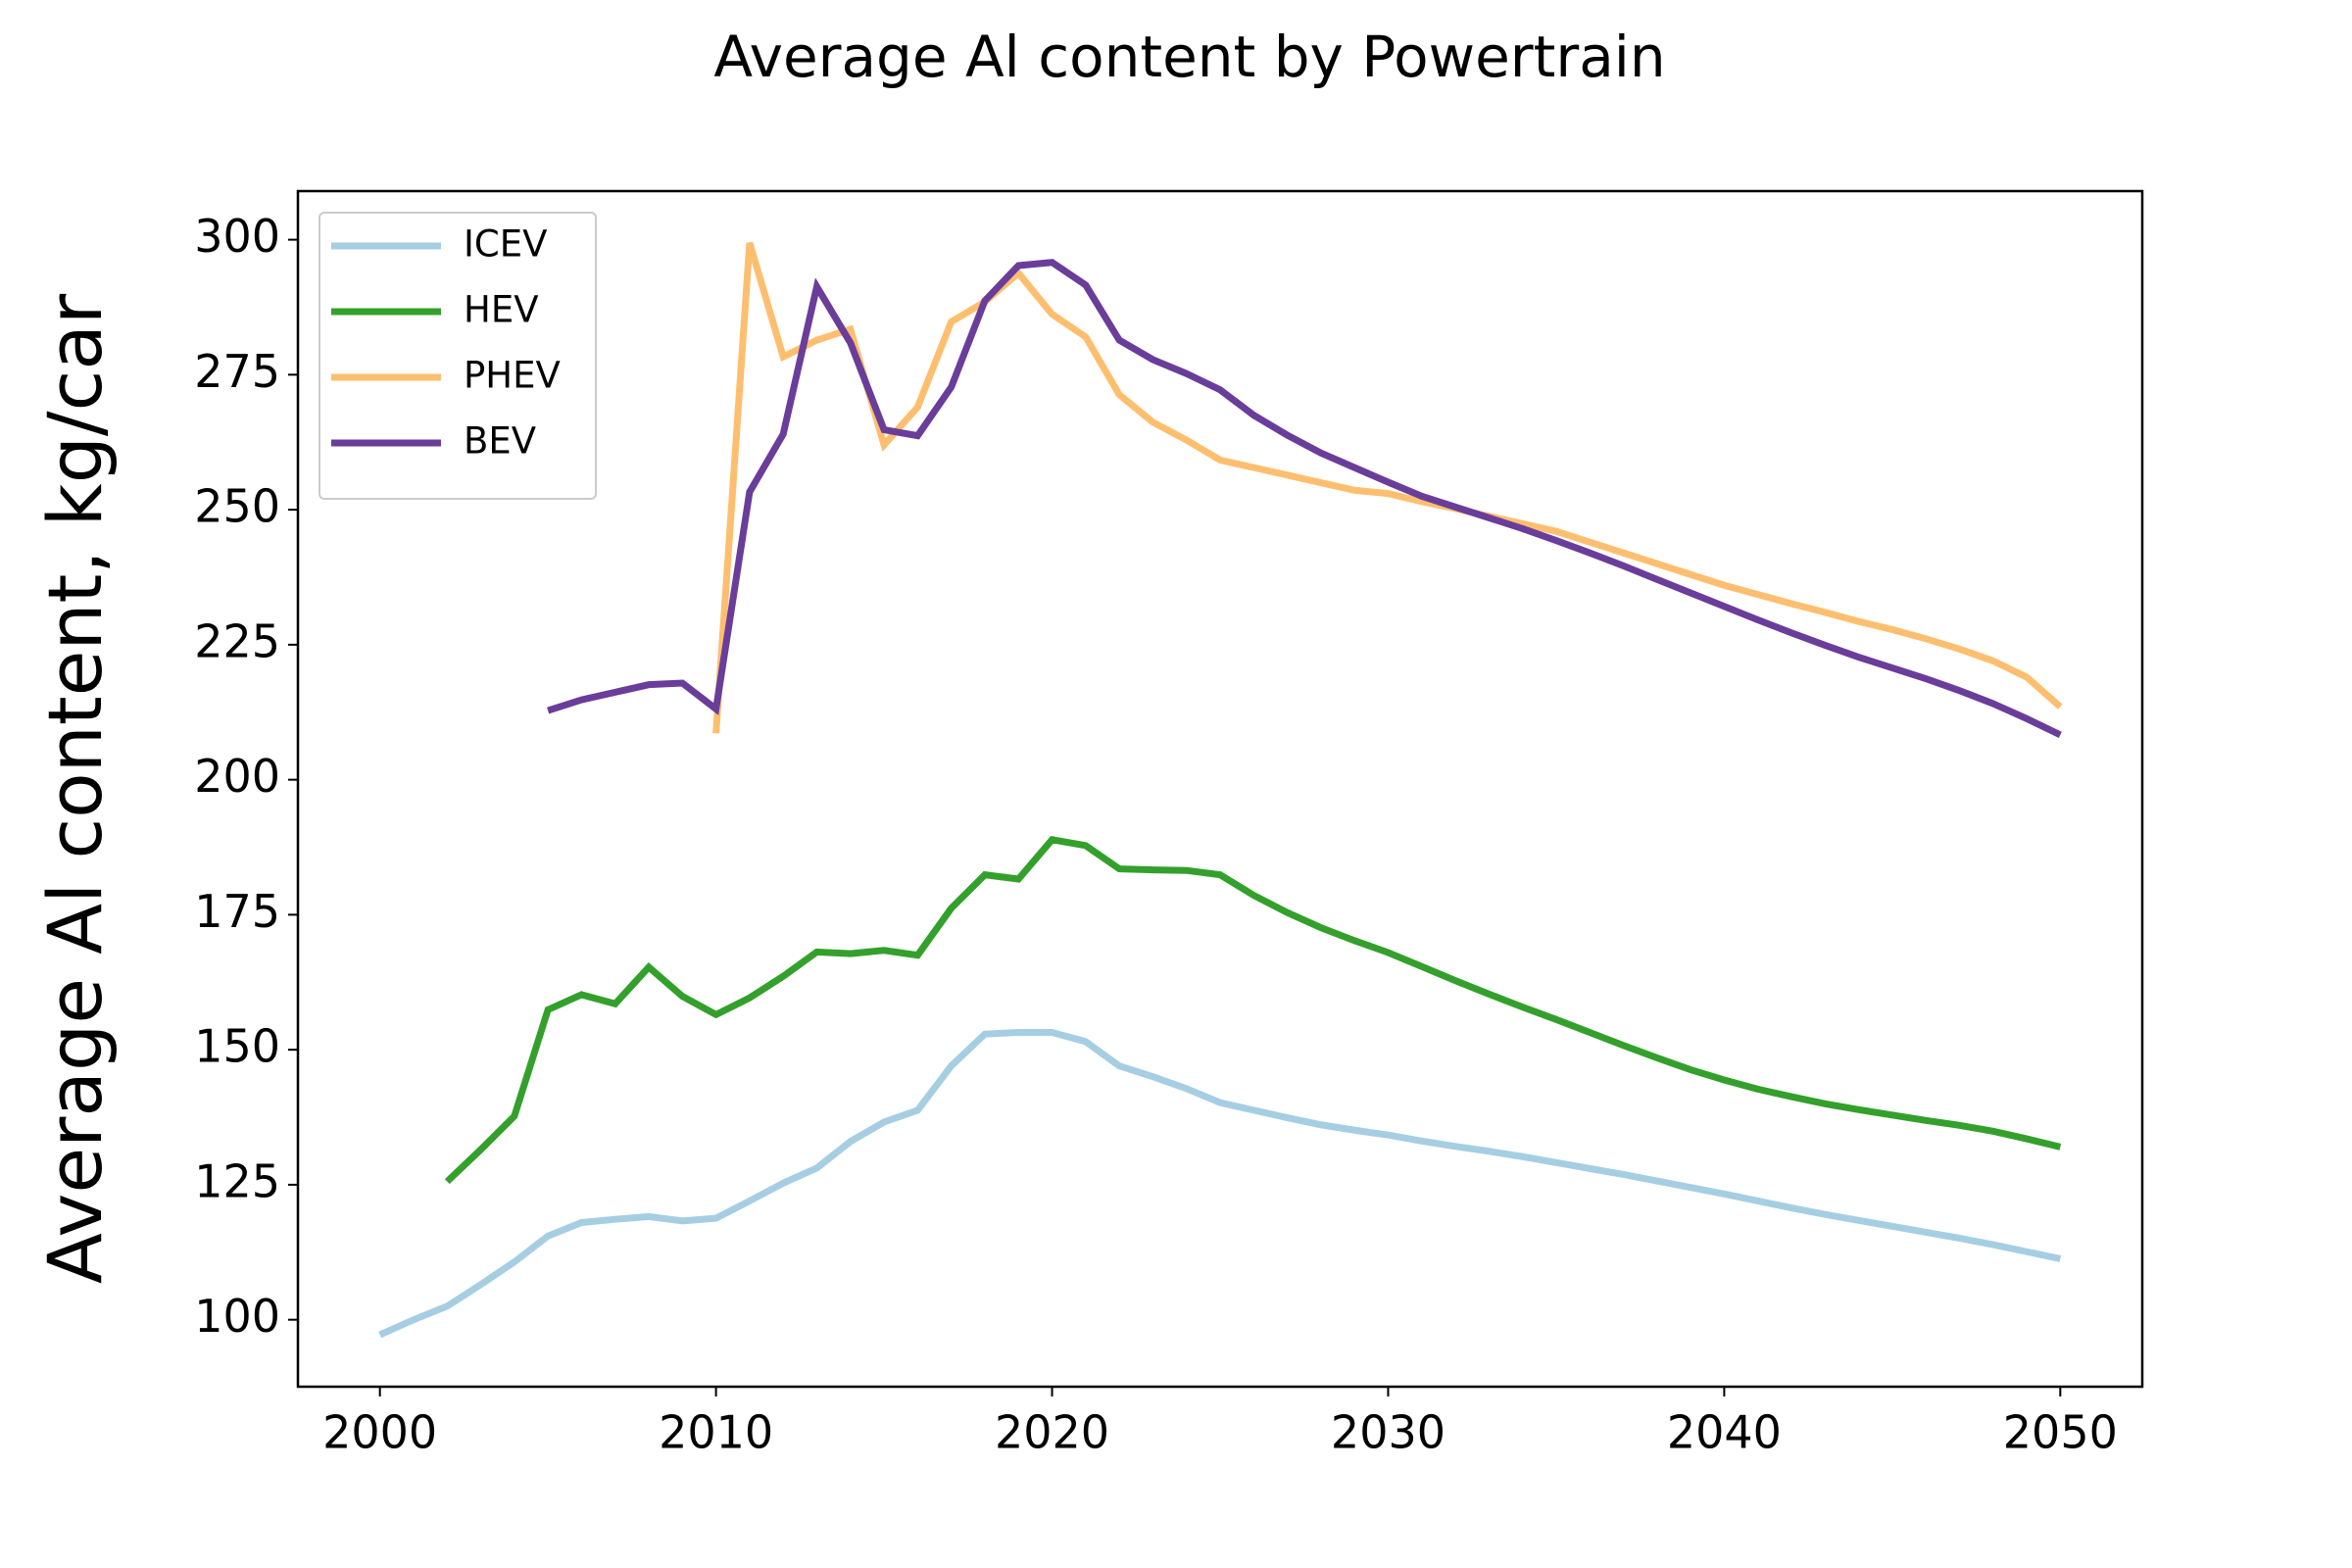 This screenshot has height=1568, width=2352. Describe the element at coordinates (237, 640) in the screenshot. I see `y-tick-label: 225` at that location.